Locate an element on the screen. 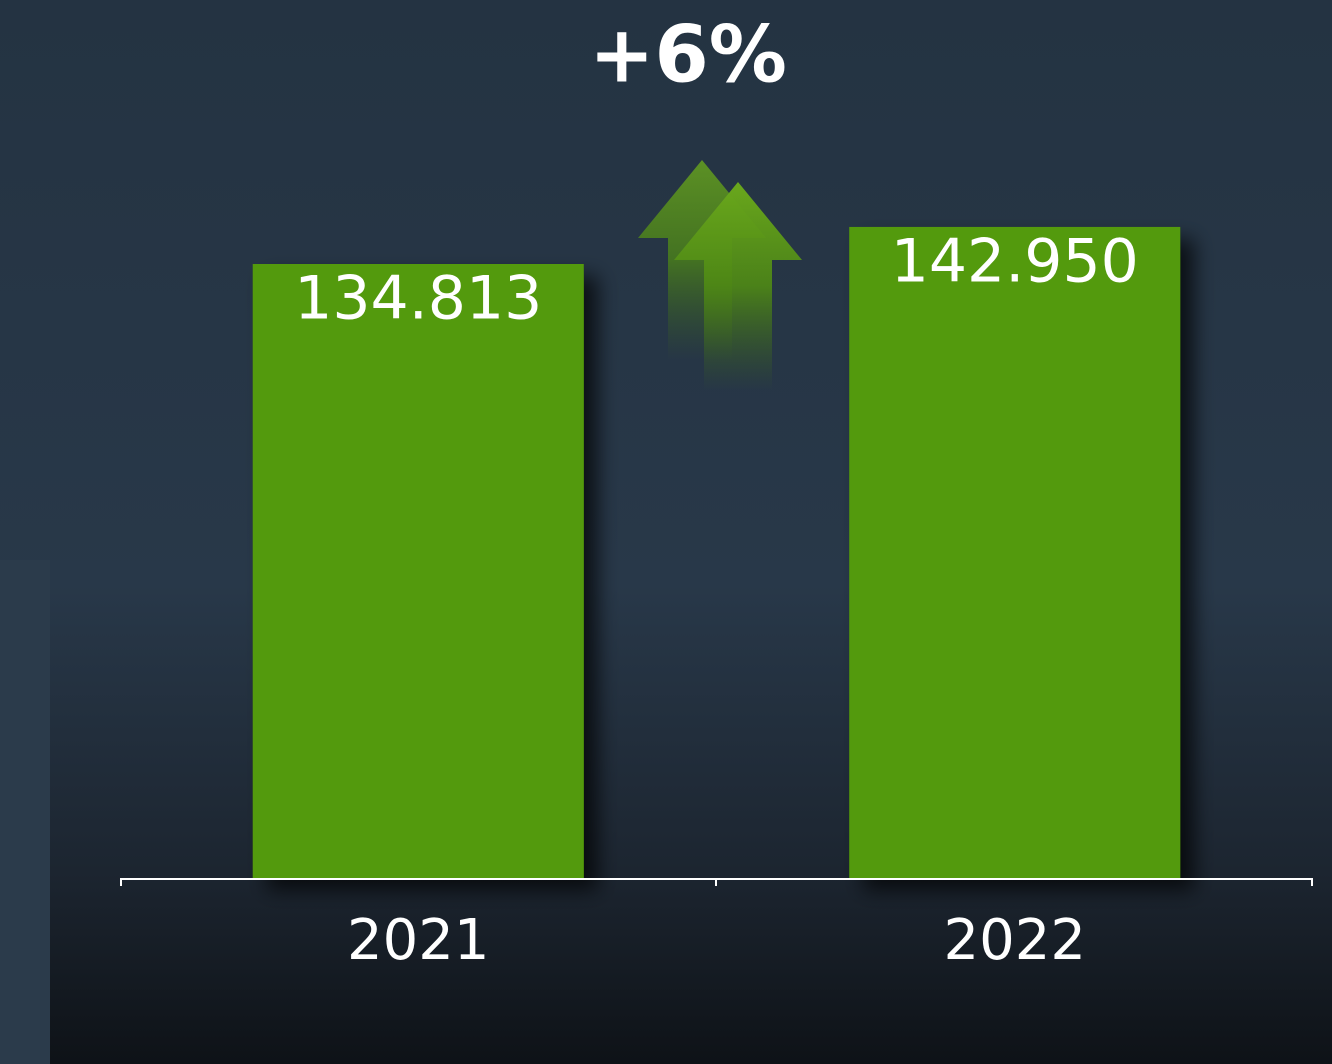 The height and width of the screenshot is (1064, 1332). value-label: 134.813 is located at coordinates (418, 299).